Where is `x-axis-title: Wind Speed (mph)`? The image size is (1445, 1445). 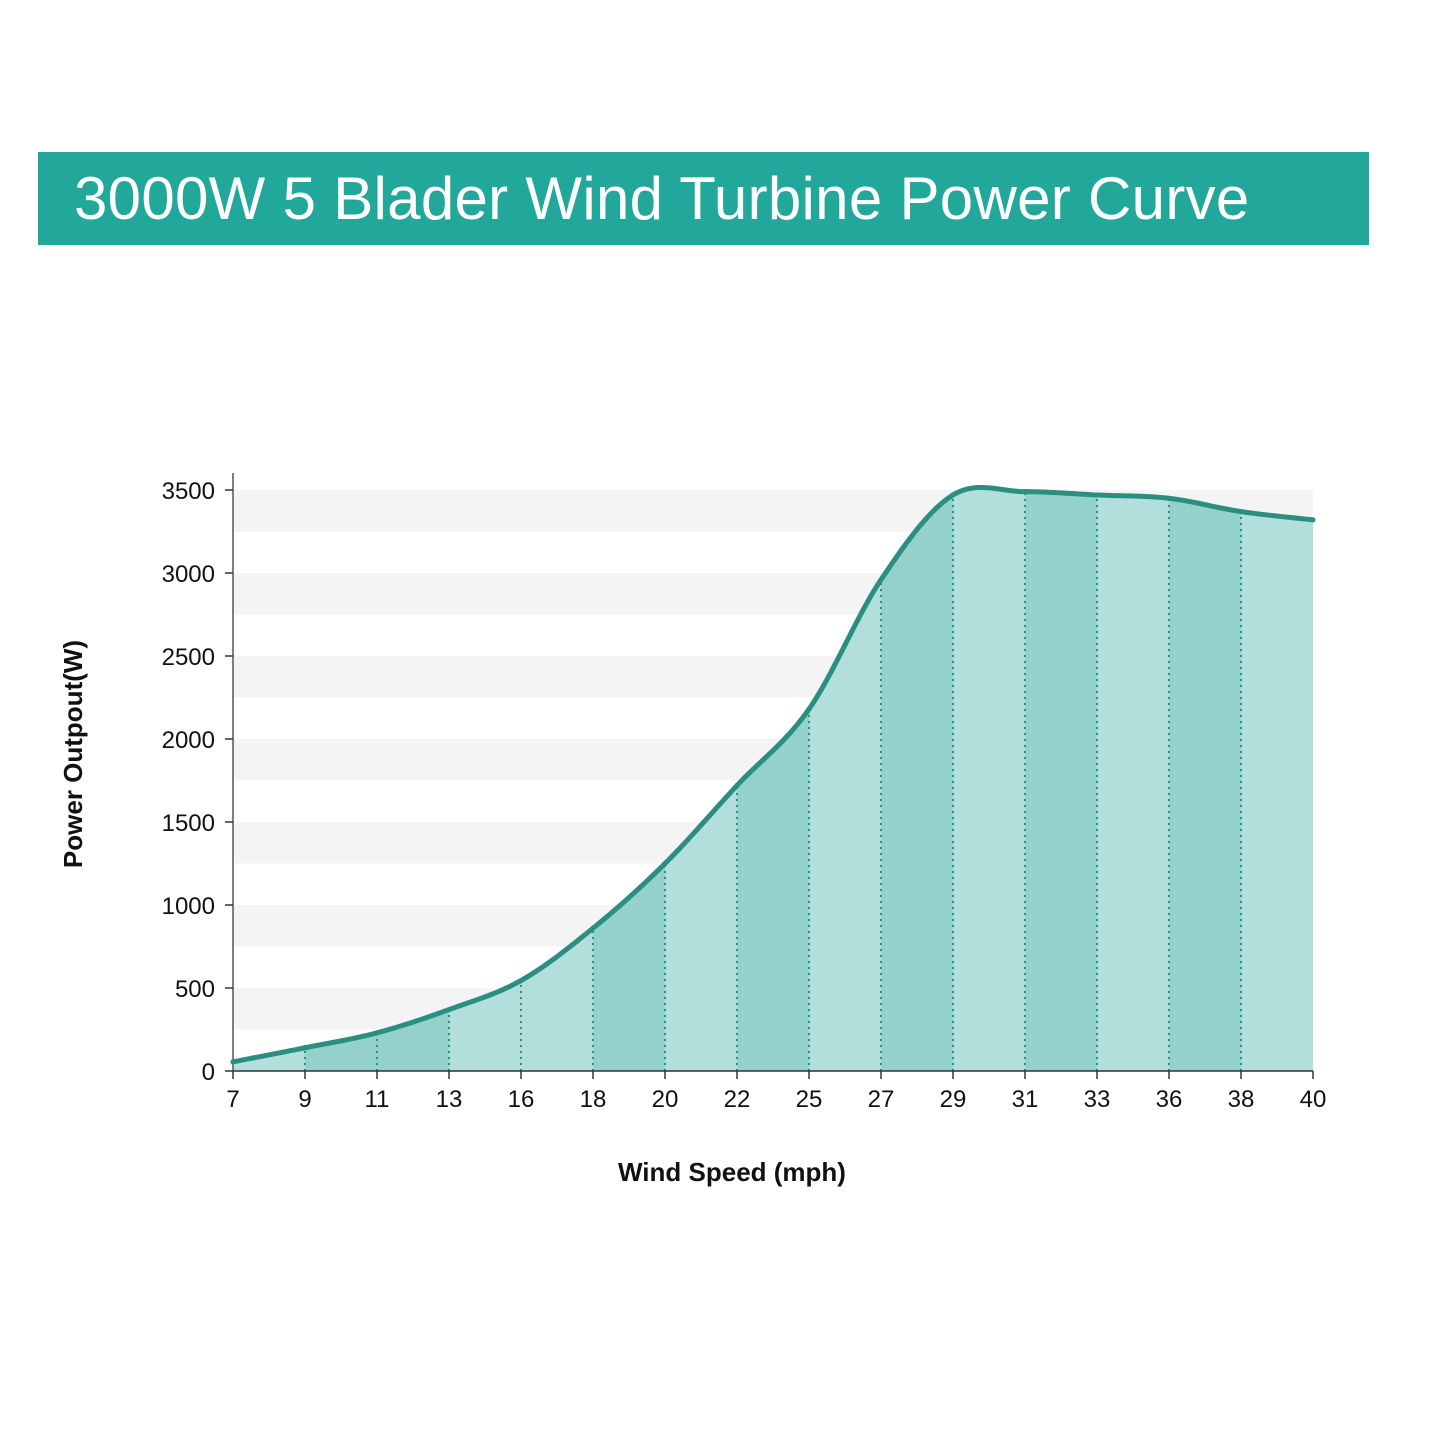
x-axis-title: Wind Speed (mph) is located at coordinates (732, 1172).